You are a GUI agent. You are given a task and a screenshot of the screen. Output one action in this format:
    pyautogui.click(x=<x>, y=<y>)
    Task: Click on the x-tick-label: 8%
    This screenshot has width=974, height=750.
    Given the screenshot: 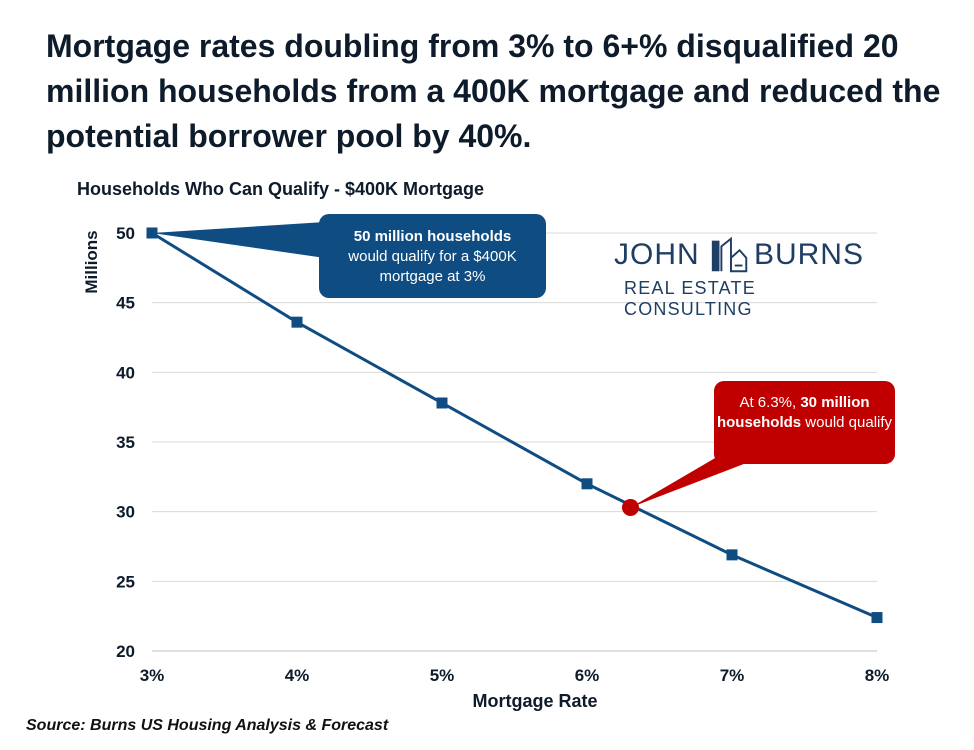 What is the action you would take?
    pyautogui.click(x=877, y=675)
    